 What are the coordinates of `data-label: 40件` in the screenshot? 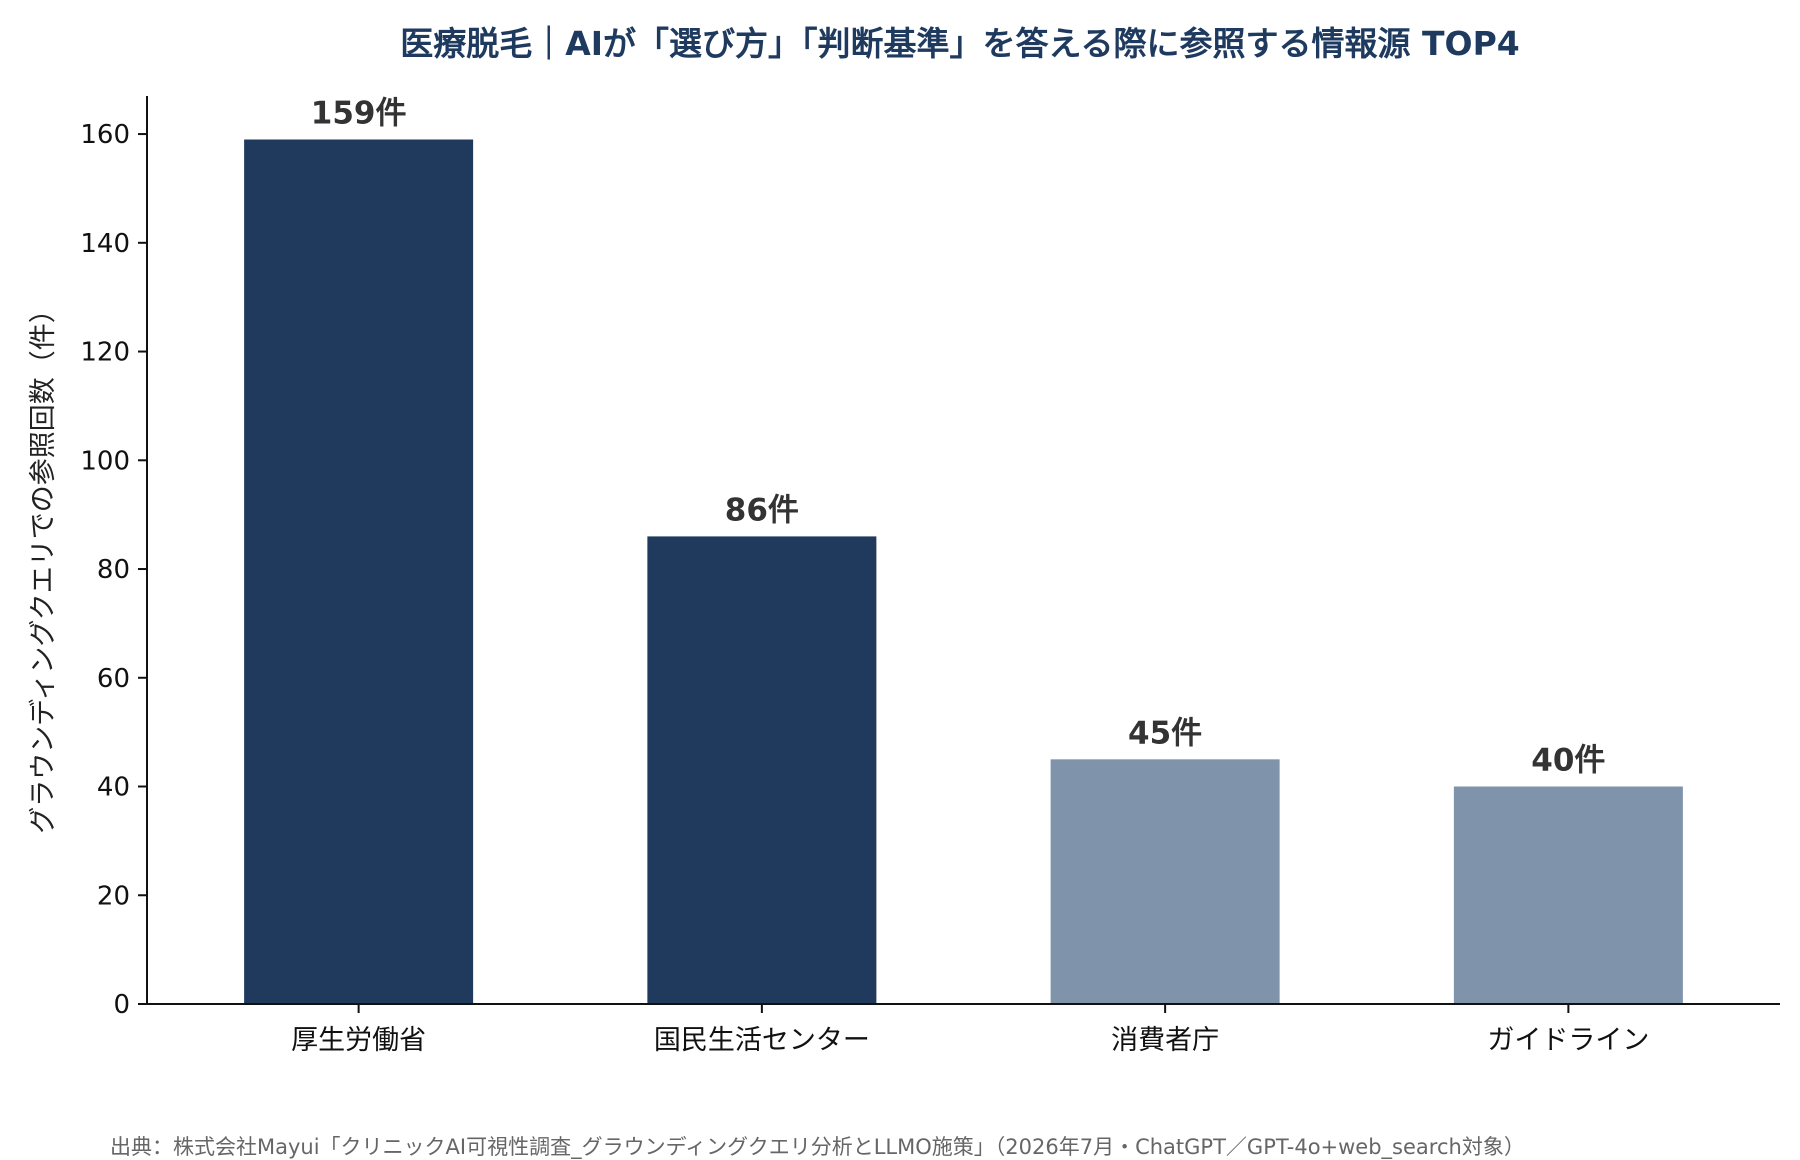 It's located at (1568, 761).